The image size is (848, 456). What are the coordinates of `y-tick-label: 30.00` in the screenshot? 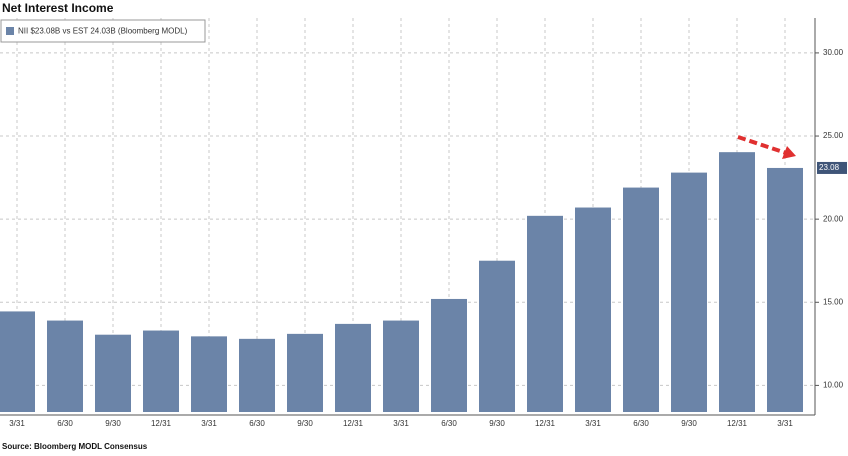 It's located at (833, 52).